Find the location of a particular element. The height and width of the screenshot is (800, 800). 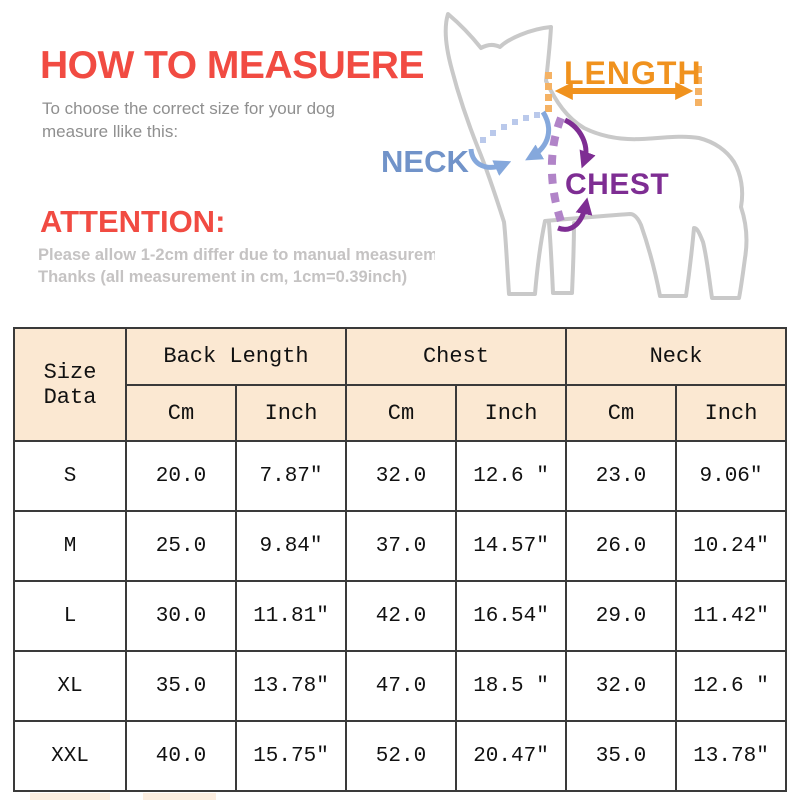

value-cell: 11.42″ is located at coordinates (731, 616).